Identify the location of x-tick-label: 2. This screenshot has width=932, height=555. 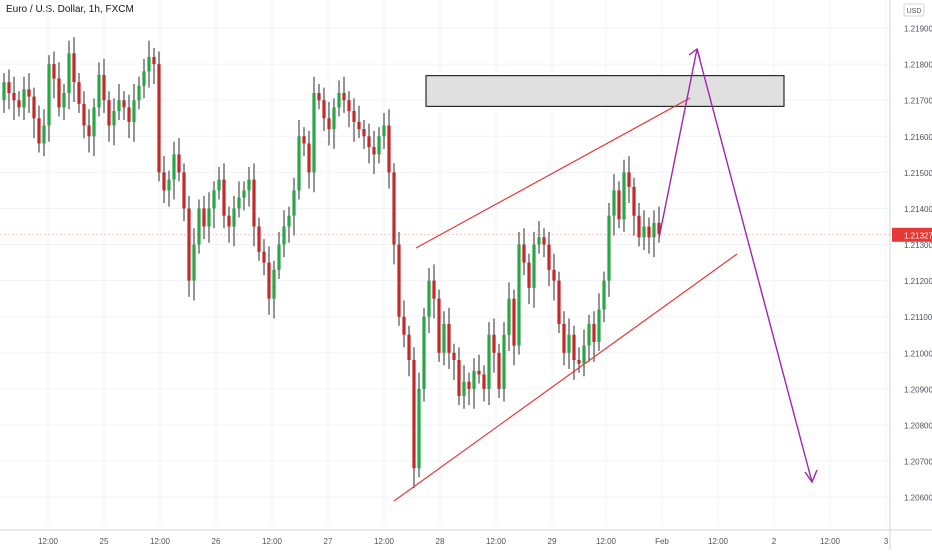
(774, 541).